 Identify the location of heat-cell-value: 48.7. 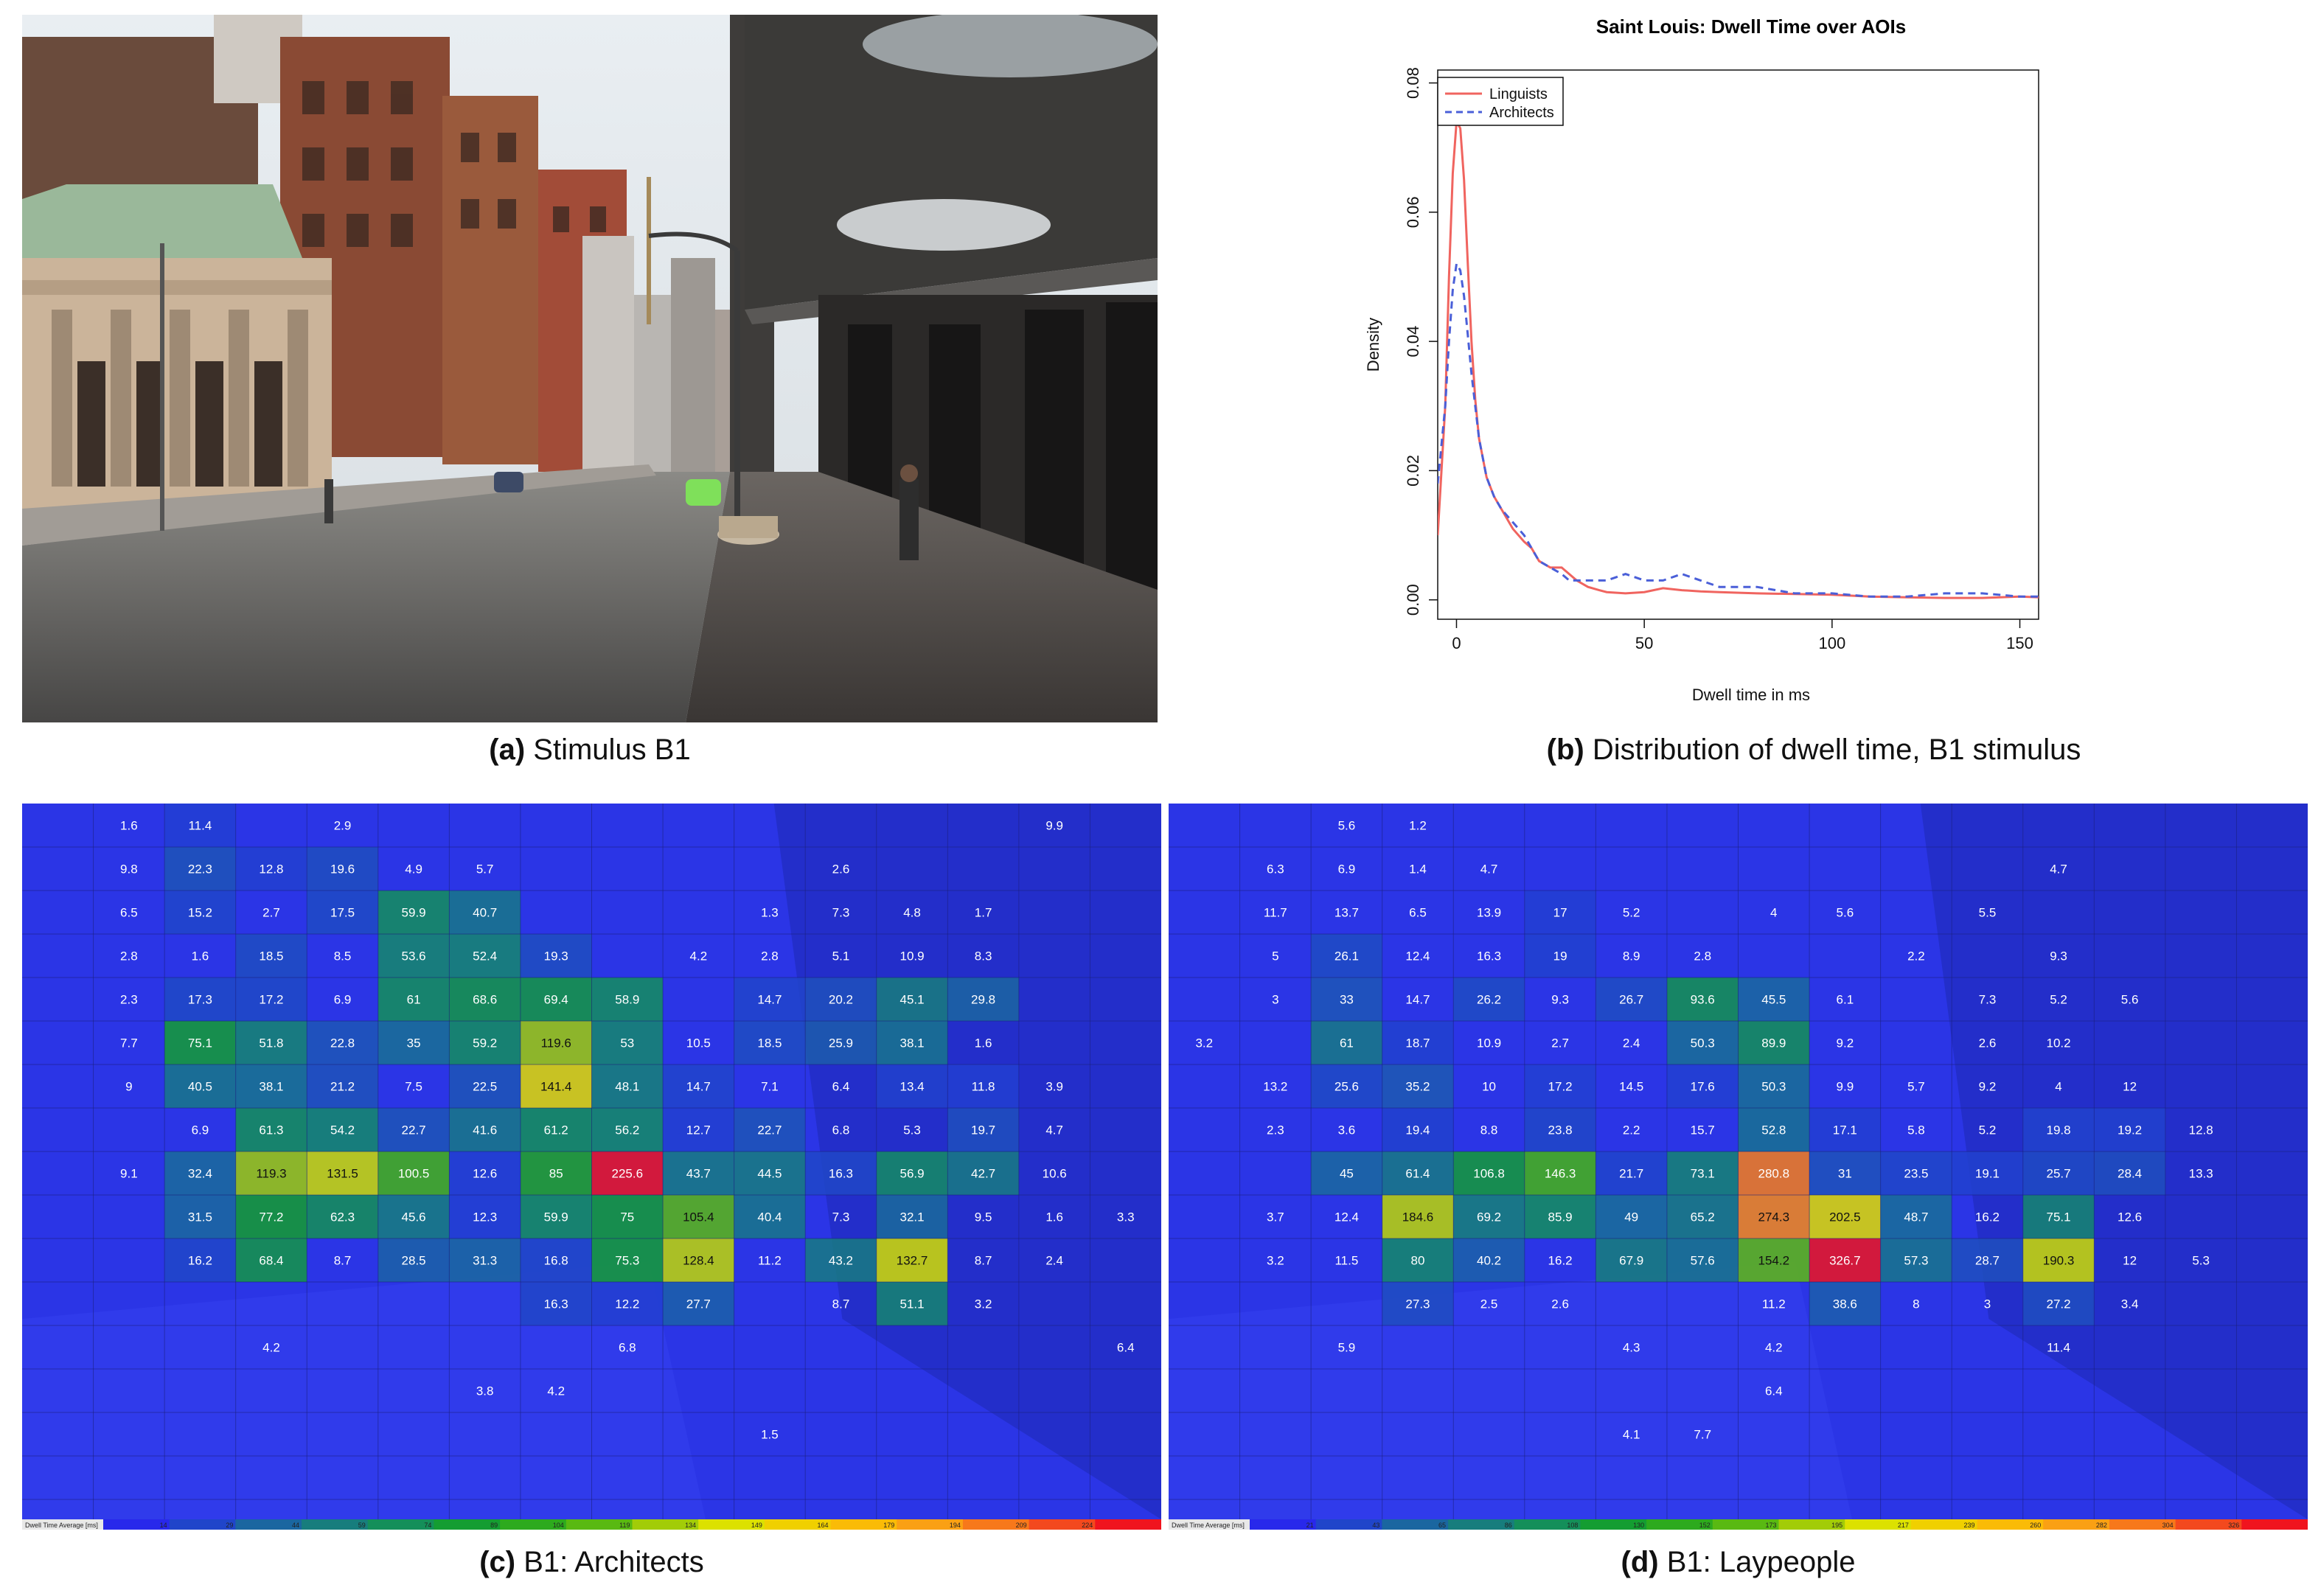
(1916, 1217).